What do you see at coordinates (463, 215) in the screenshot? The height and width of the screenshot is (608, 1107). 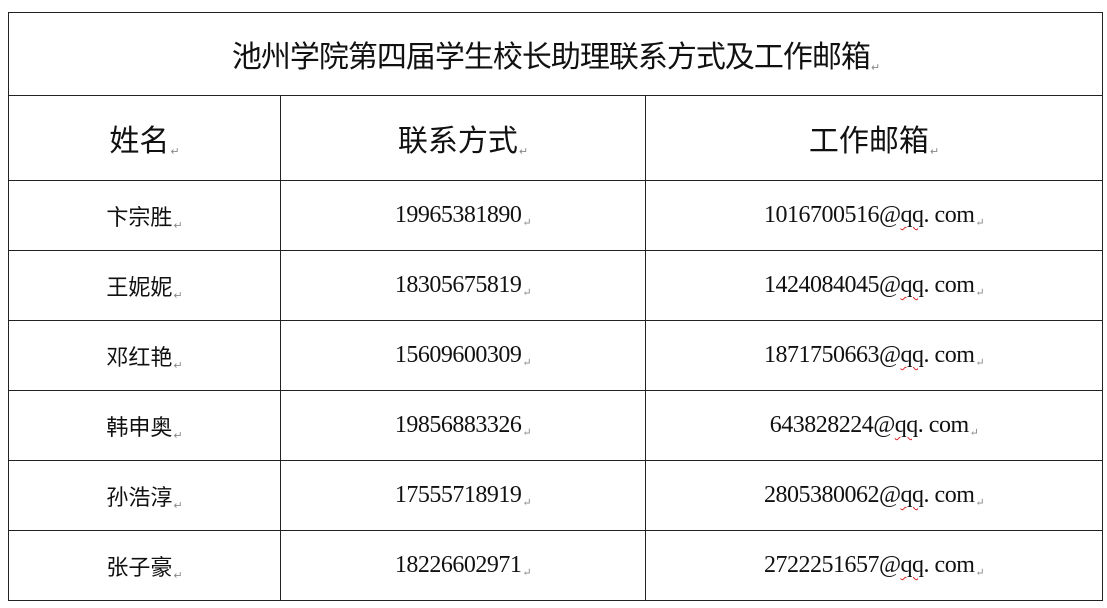 I see `cell-phone: 19965381890` at bounding box center [463, 215].